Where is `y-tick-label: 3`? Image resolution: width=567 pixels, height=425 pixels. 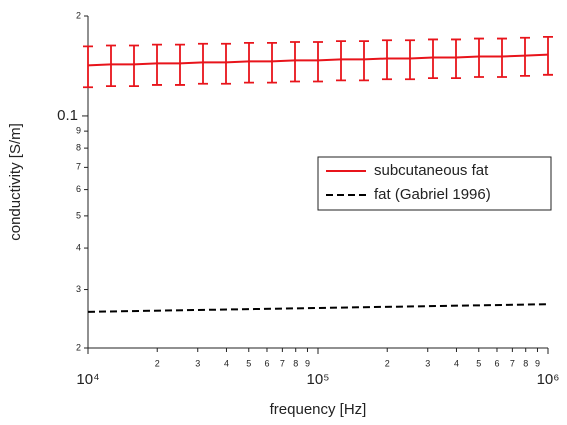
y-tick-label: 3 is located at coordinates (78, 289).